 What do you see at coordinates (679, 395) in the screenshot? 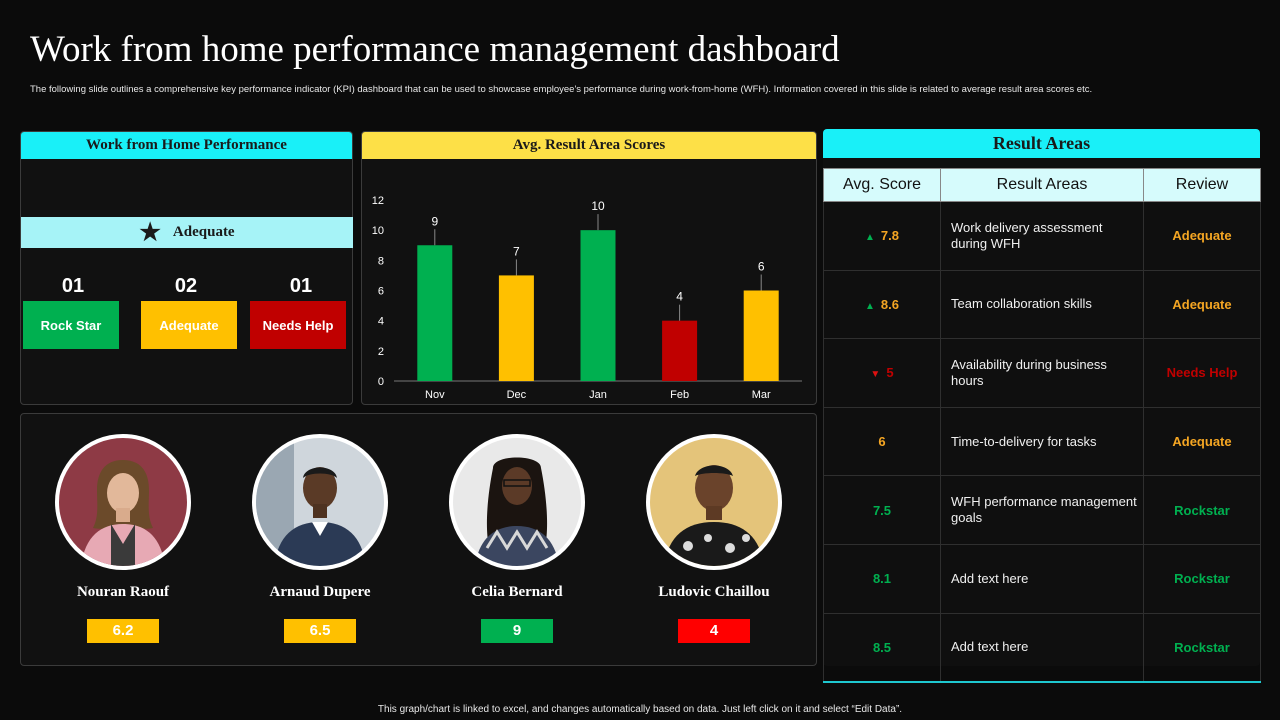
I see `x-tick-label: Feb` at bounding box center [679, 395].